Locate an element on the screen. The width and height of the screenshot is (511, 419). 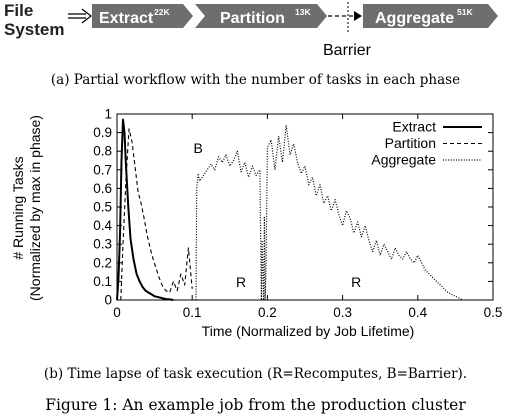
legend-label-partition: Partition is located at coordinates (410, 143).